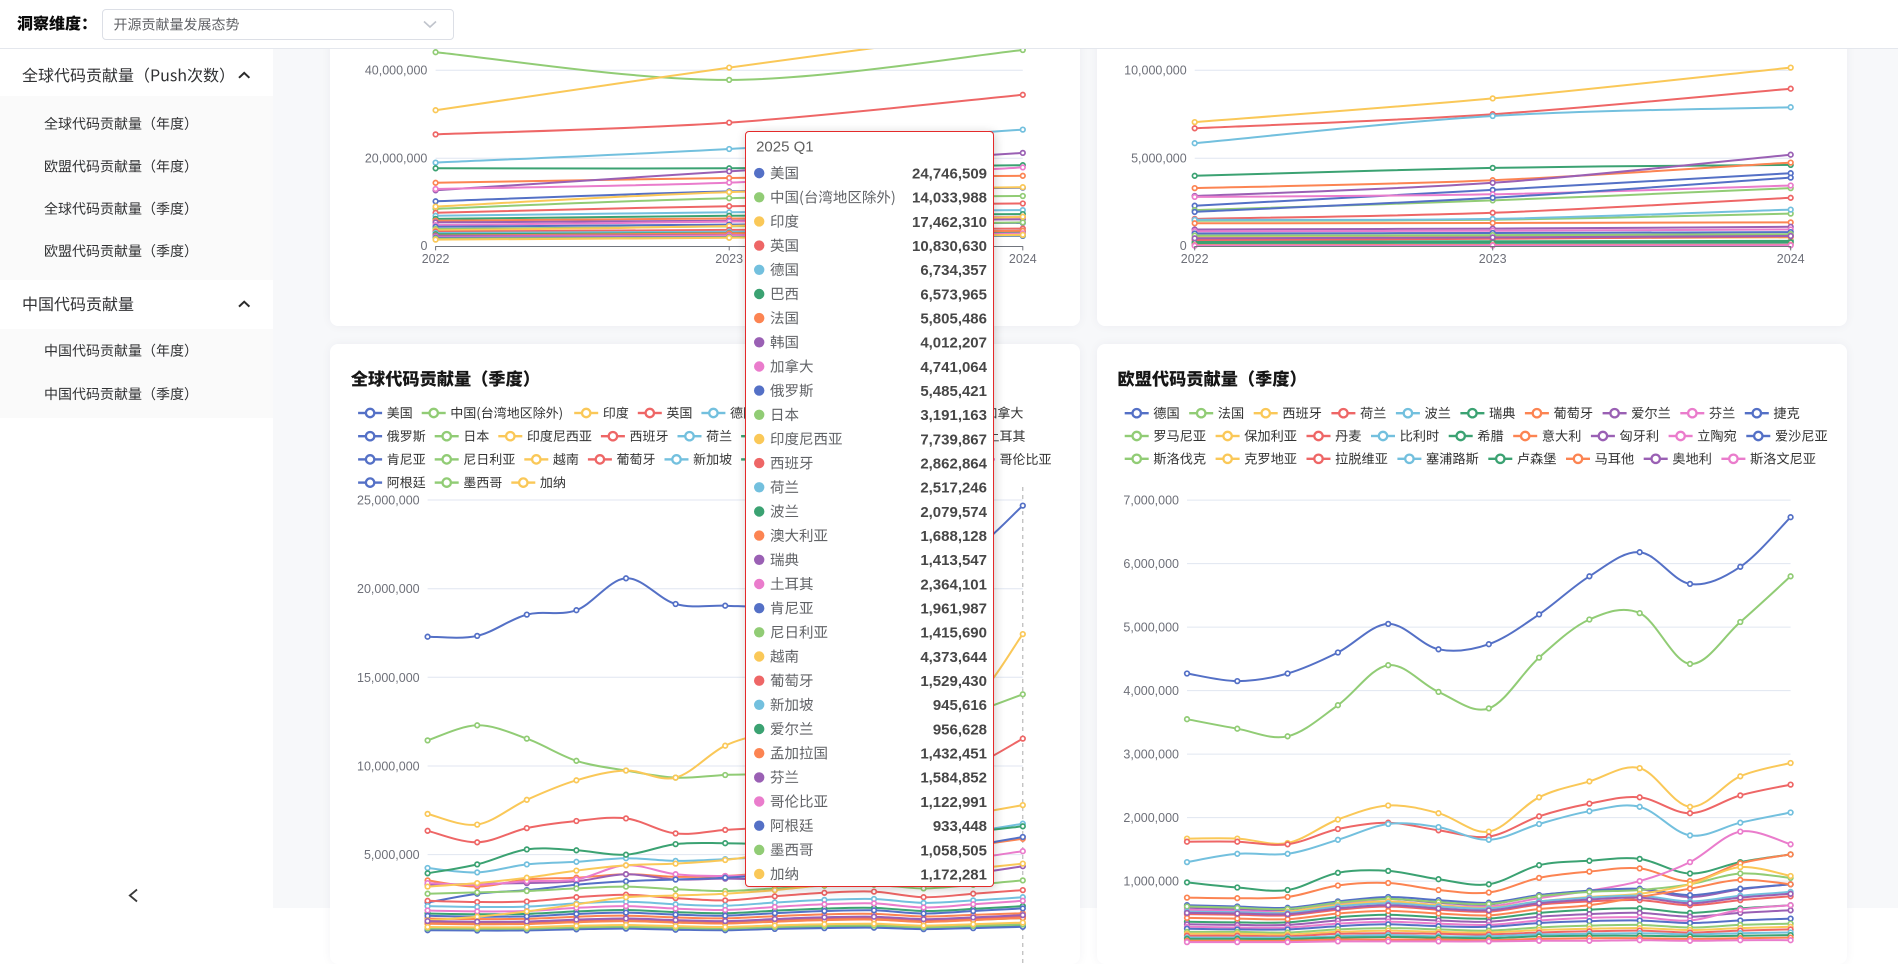  I want to click on svg-text: 1,058,505, so click(953, 851).